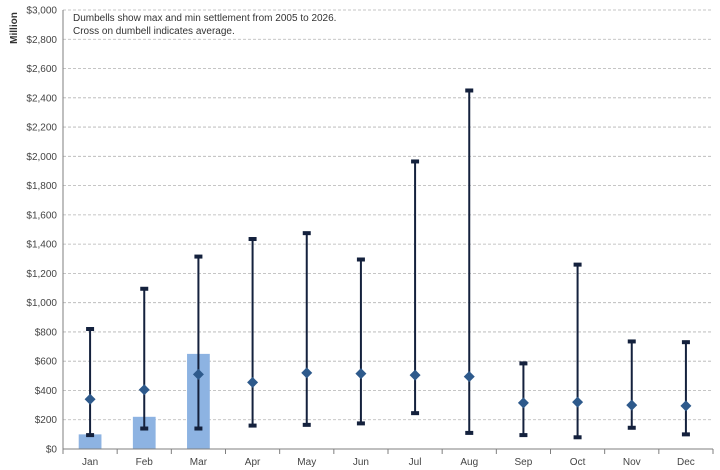 The width and height of the screenshot is (720, 470). What do you see at coordinates (199, 462) in the screenshot?
I see `x-tick-label: Mar` at bounding box center [199, 462].